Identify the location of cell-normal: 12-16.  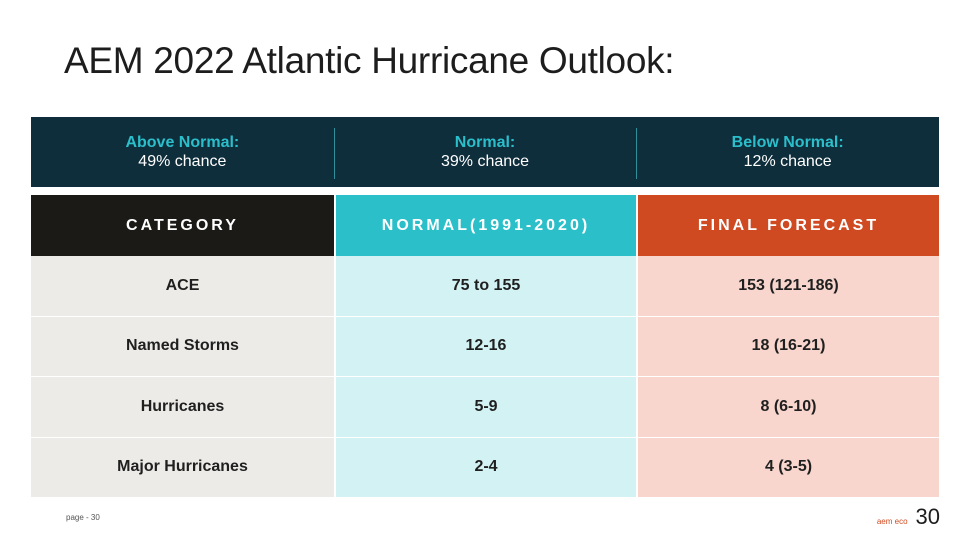
(485, 346).